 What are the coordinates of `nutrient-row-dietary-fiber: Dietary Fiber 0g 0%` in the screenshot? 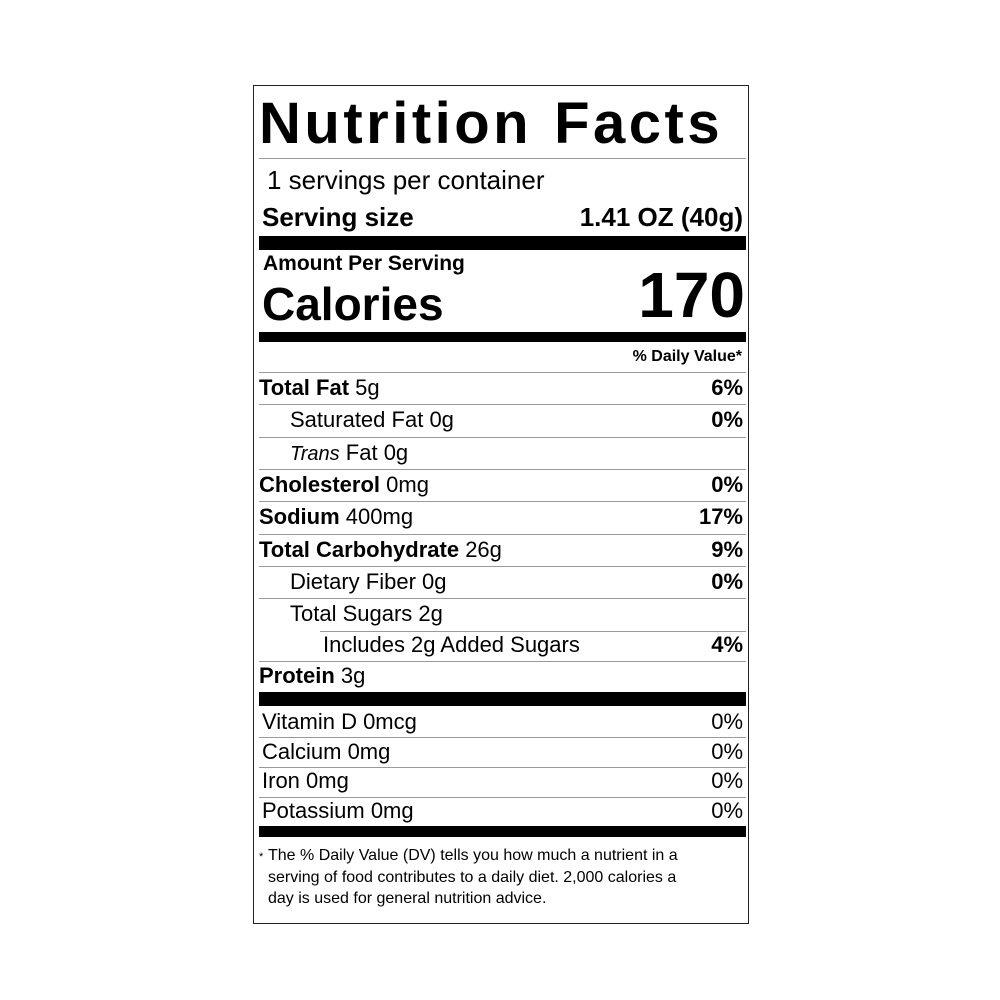 It's located at (501, 582).